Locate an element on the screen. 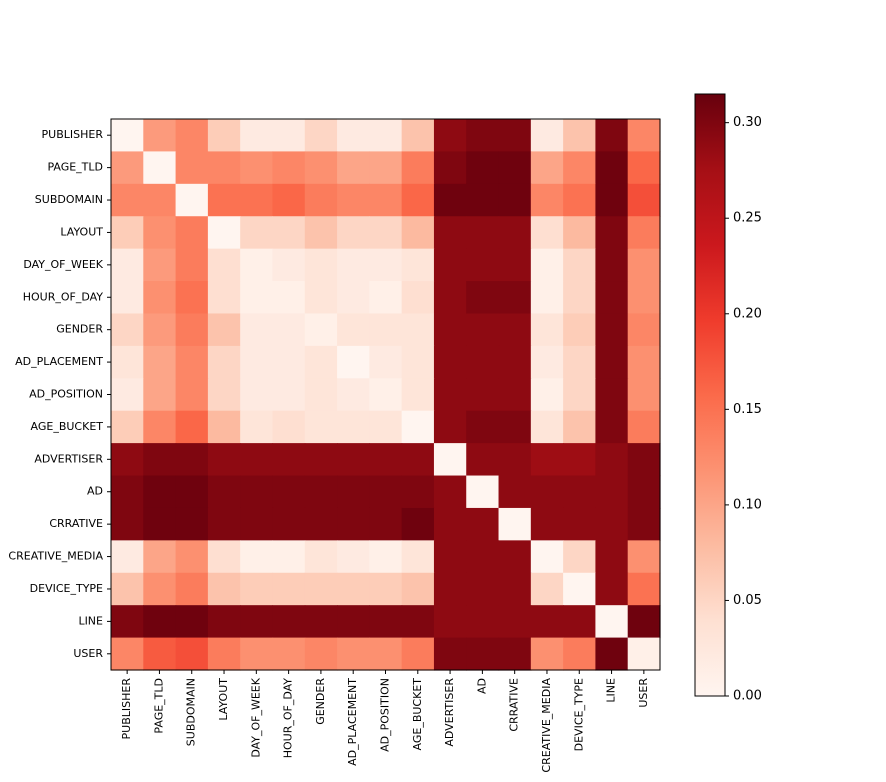 Image resolution: width=886 pixels, height=782 pixels. x-tick-label: SUBDOMAIN is located at coordinates (191, 712).